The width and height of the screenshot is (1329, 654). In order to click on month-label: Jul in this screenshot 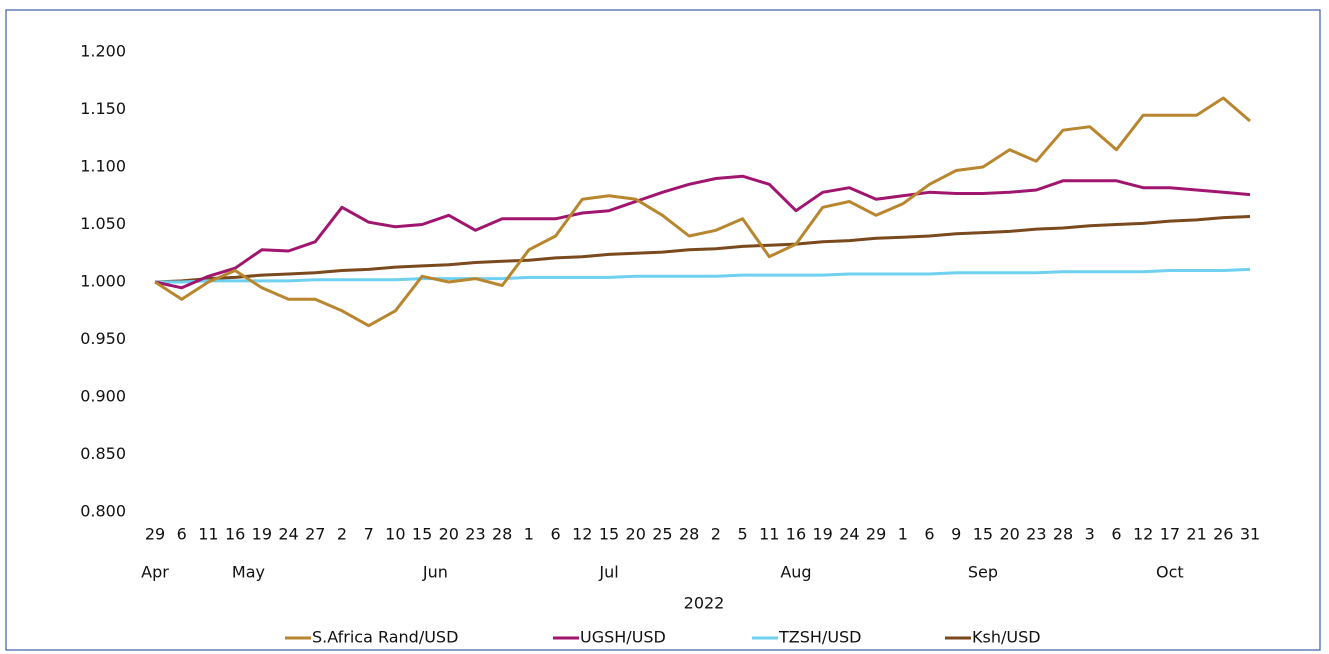, I will do `click(608, 572)`.